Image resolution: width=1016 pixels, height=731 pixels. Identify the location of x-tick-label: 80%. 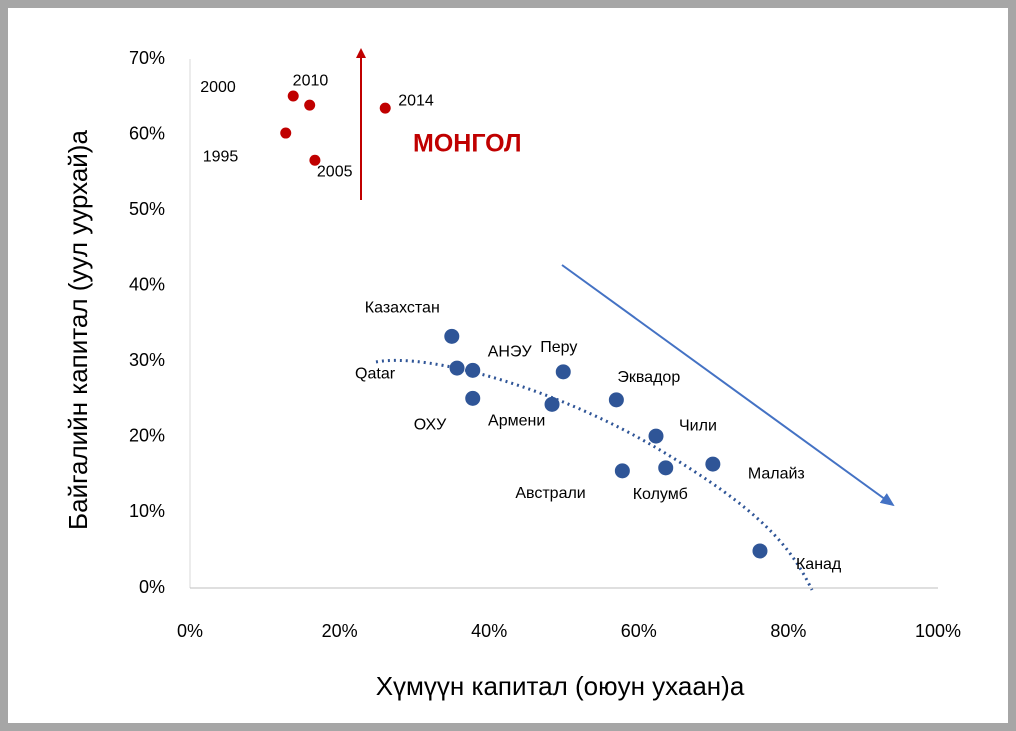
(788, 631).